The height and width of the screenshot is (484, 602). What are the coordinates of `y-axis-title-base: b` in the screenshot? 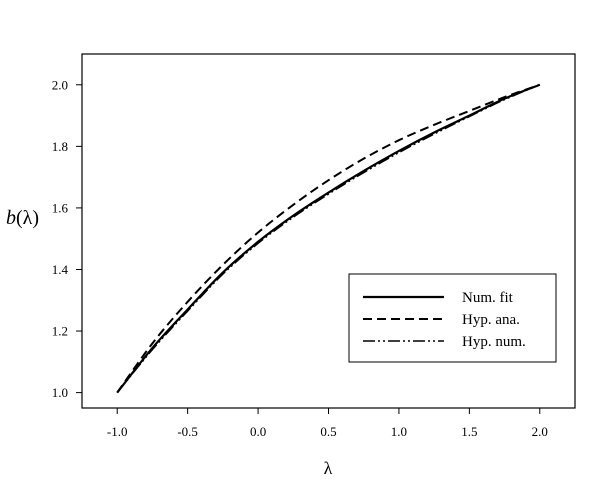 It's located at (11, 218).